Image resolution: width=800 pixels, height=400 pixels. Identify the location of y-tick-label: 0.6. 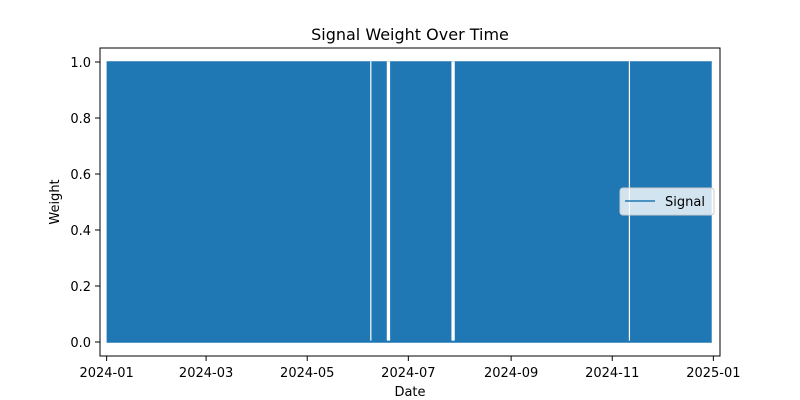
(80, 175).